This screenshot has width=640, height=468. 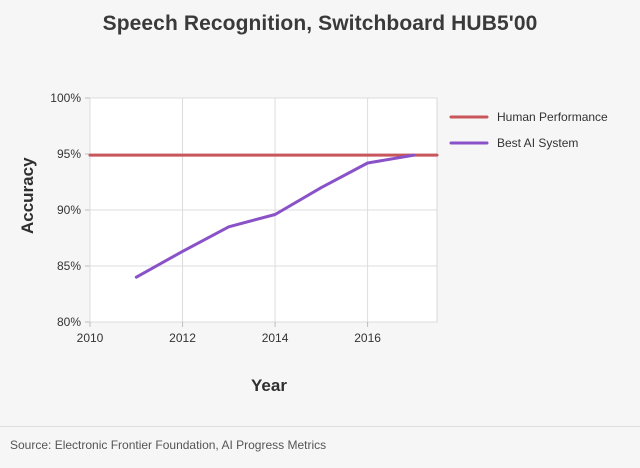 I want to click on legend: Human Performance Best AI System, so click(x=528, y=130).